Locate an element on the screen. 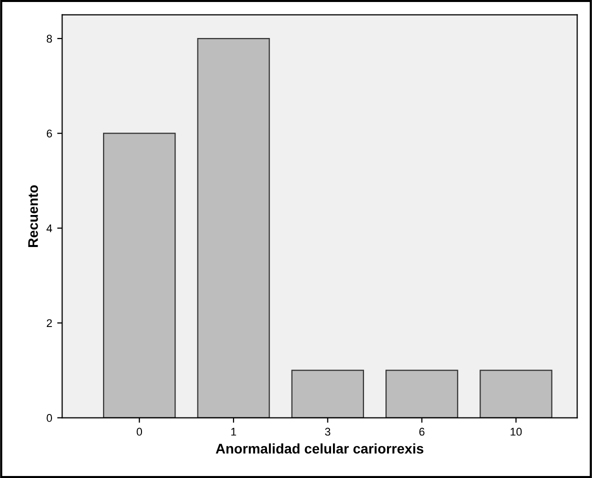 This screenshot has width=592, height=478. y-axis-title: Recuento is located at coordinates (33, 216).